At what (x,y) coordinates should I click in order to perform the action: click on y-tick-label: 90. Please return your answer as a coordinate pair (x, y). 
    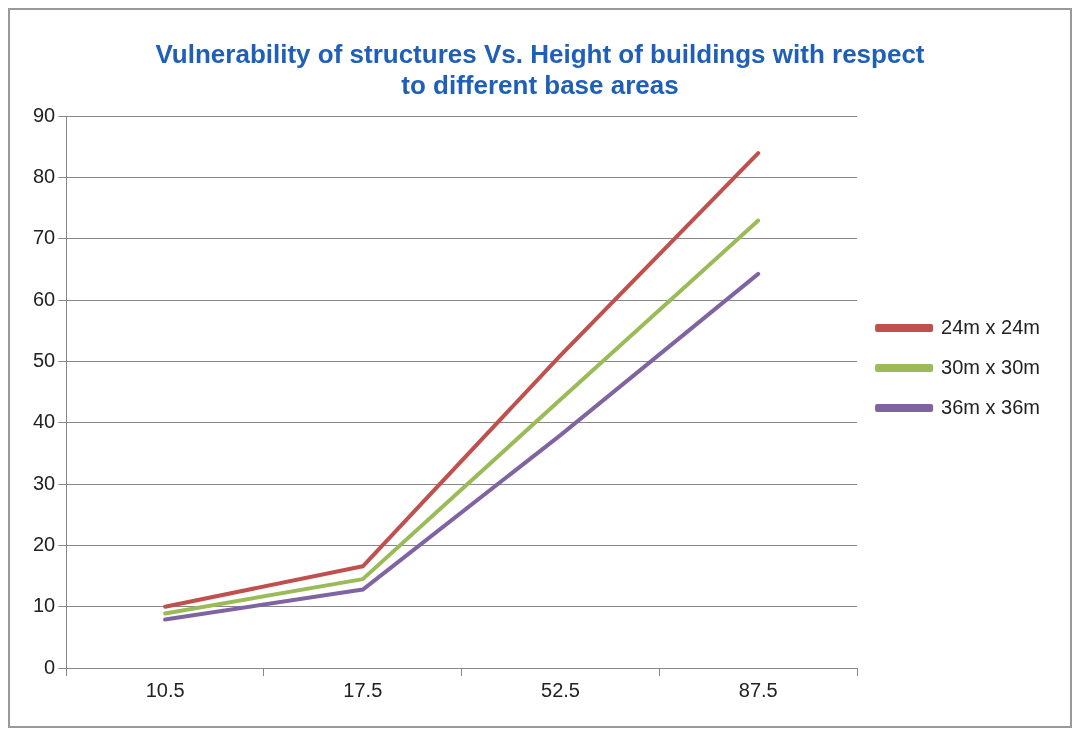
    Looking at the image, I should click on (44, 114).